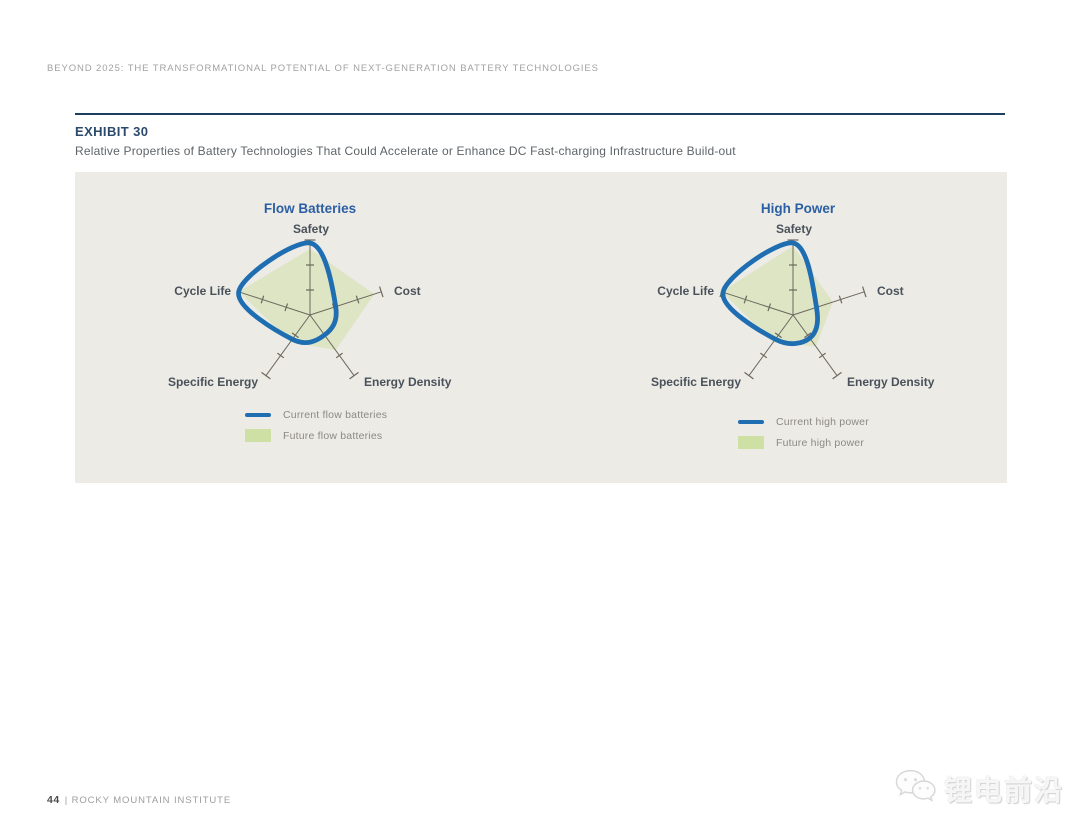 This screenshot has height=834, width=1080. I want to click on legend-item: Future flow batteries, so click(316, 435).